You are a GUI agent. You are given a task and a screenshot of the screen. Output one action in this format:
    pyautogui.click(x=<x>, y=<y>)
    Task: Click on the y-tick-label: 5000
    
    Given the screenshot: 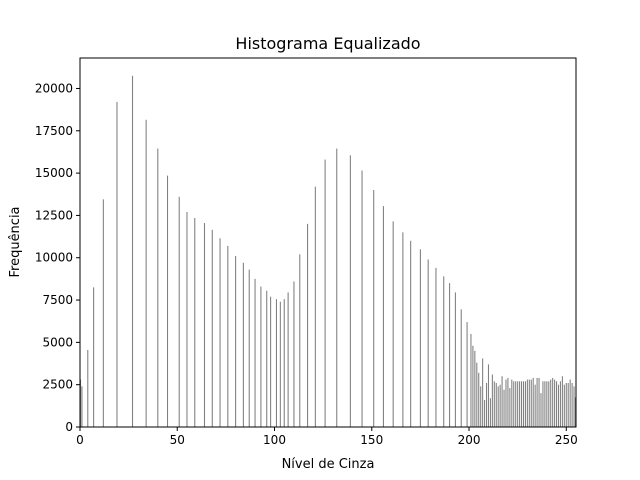 What is the action you would take?
    pyautogui.click(x=57, y=342)
    